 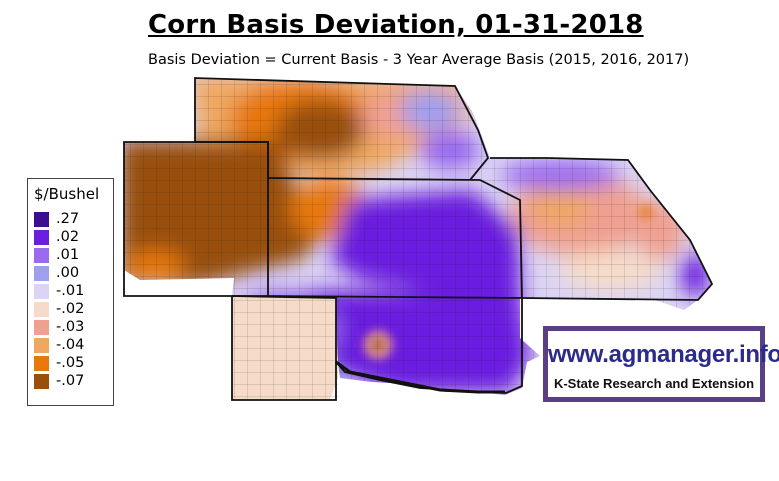 What do you see at coordinates (70, 381) in the screenshot?
I see `legend-label: -.07` at bounding box center [70, 381].